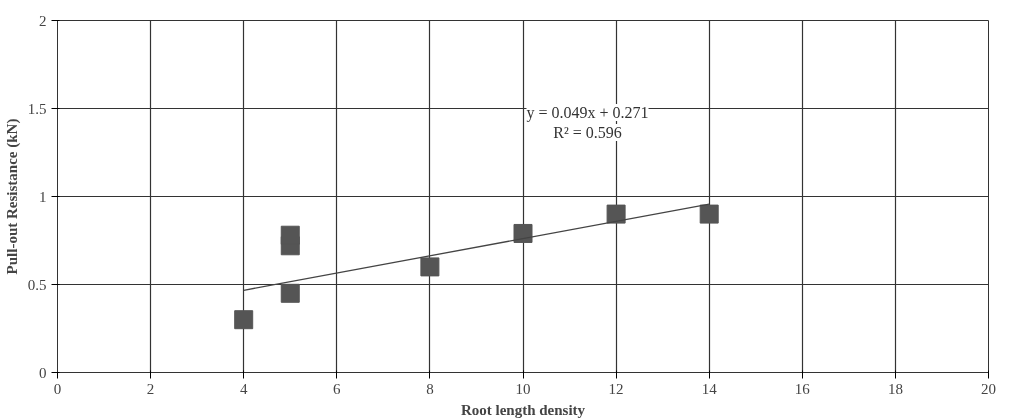 This screenshot has width=1018, height=420. What do you see at coordinates (616, 388) in the screenshot?
I see `x-tick-label: 12` at bounding box center [616, 388].